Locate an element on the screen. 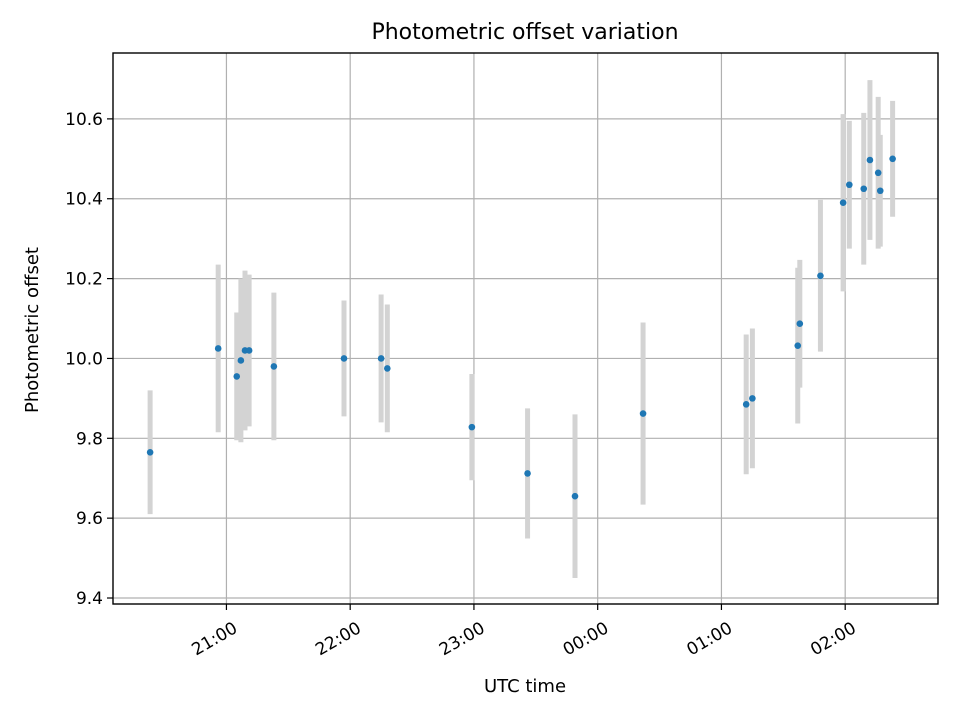 The height and width of the screenshot is (720, 960). x-tick-label: 22:00 is located at coordinates (338, 639).